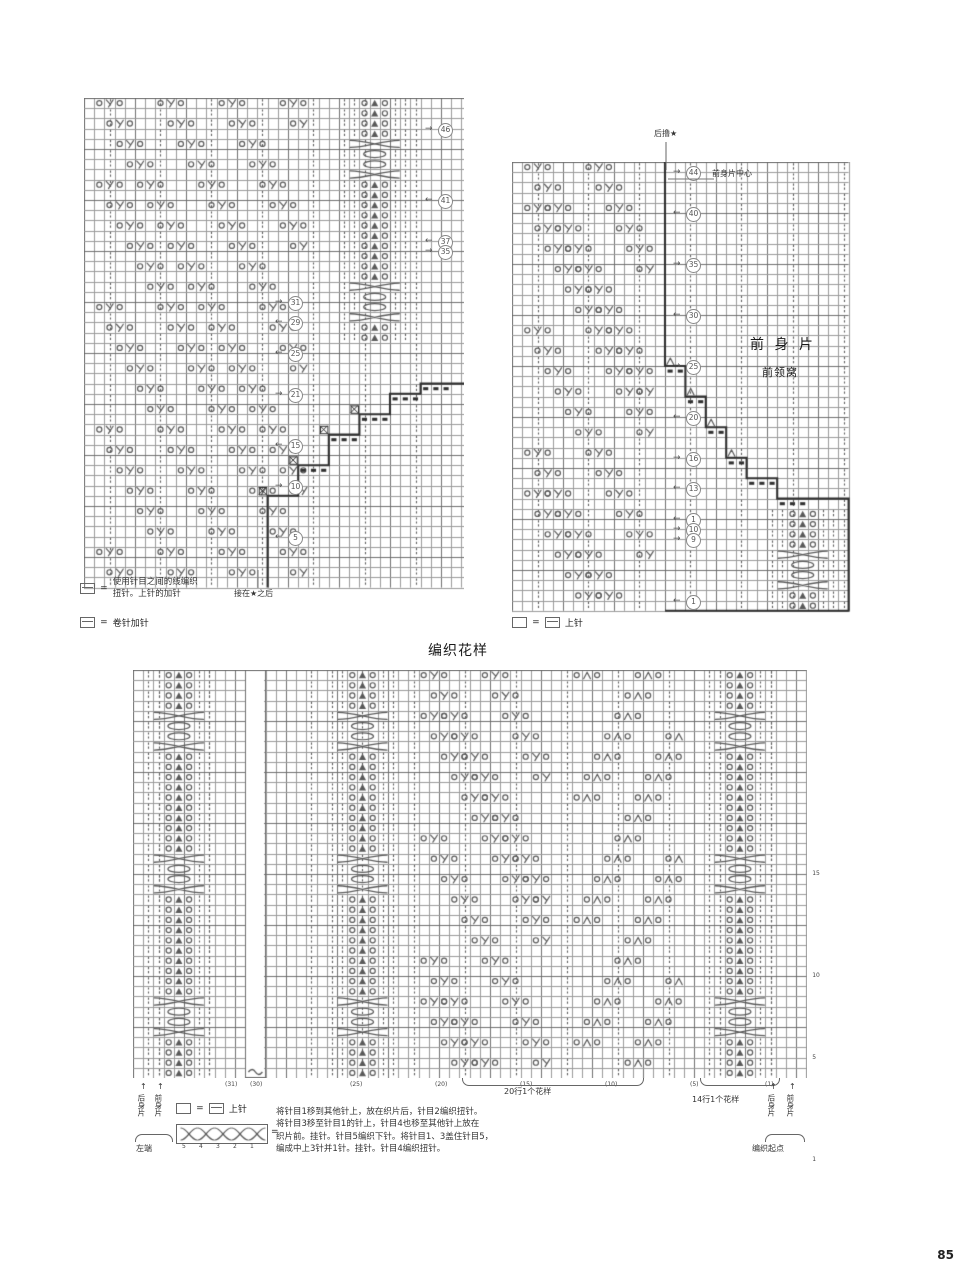 Image resolution: width=972 pixels, height=1280 pixels. I want to click on cable-legend-number: 5, so click(184, 1146).